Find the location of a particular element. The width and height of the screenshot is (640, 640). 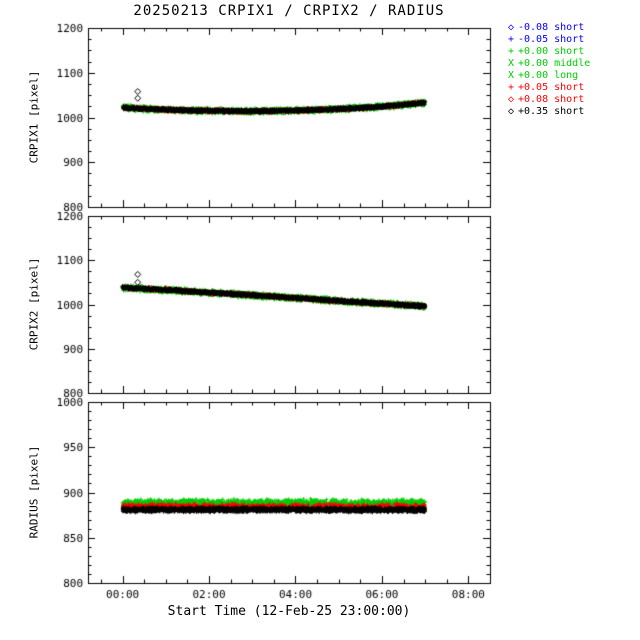

legend-item-label: +0.08 short is located at coordinates (551, 99).